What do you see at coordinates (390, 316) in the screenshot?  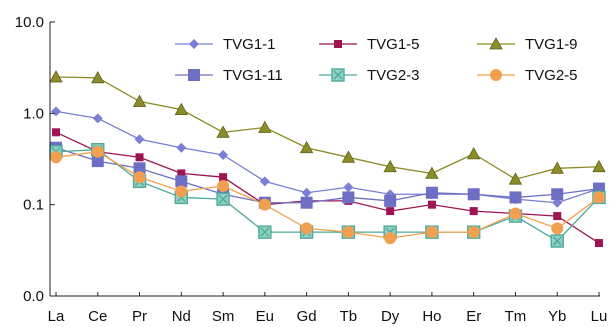 I see `x-tick-label: Dy` at bounding box center [390, 316].